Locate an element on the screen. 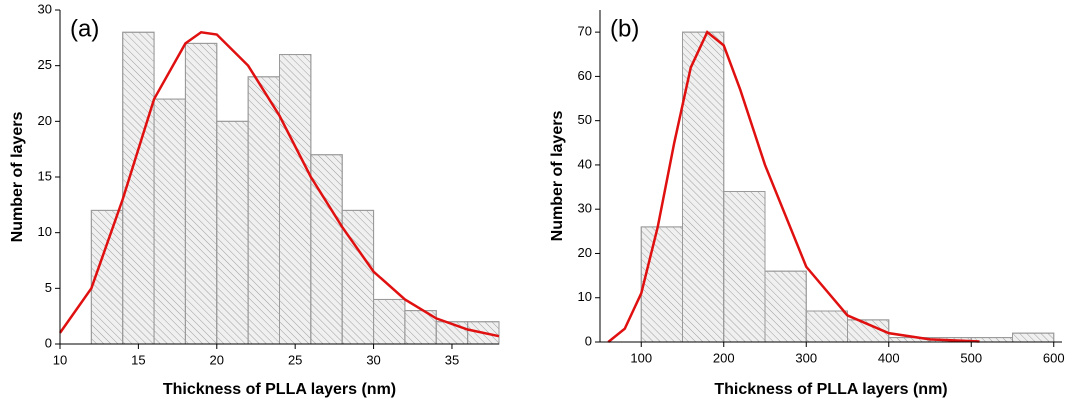 Image resolution: width=1072 pixels, height=405 pixels. x-tick-label: 20 is located at coordinates (217, 359).